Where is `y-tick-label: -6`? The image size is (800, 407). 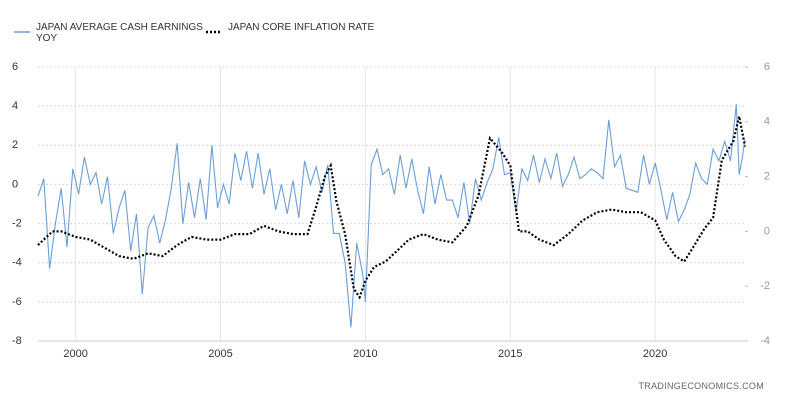
y-tick-label: -6 is located at coordinates (17, 302).